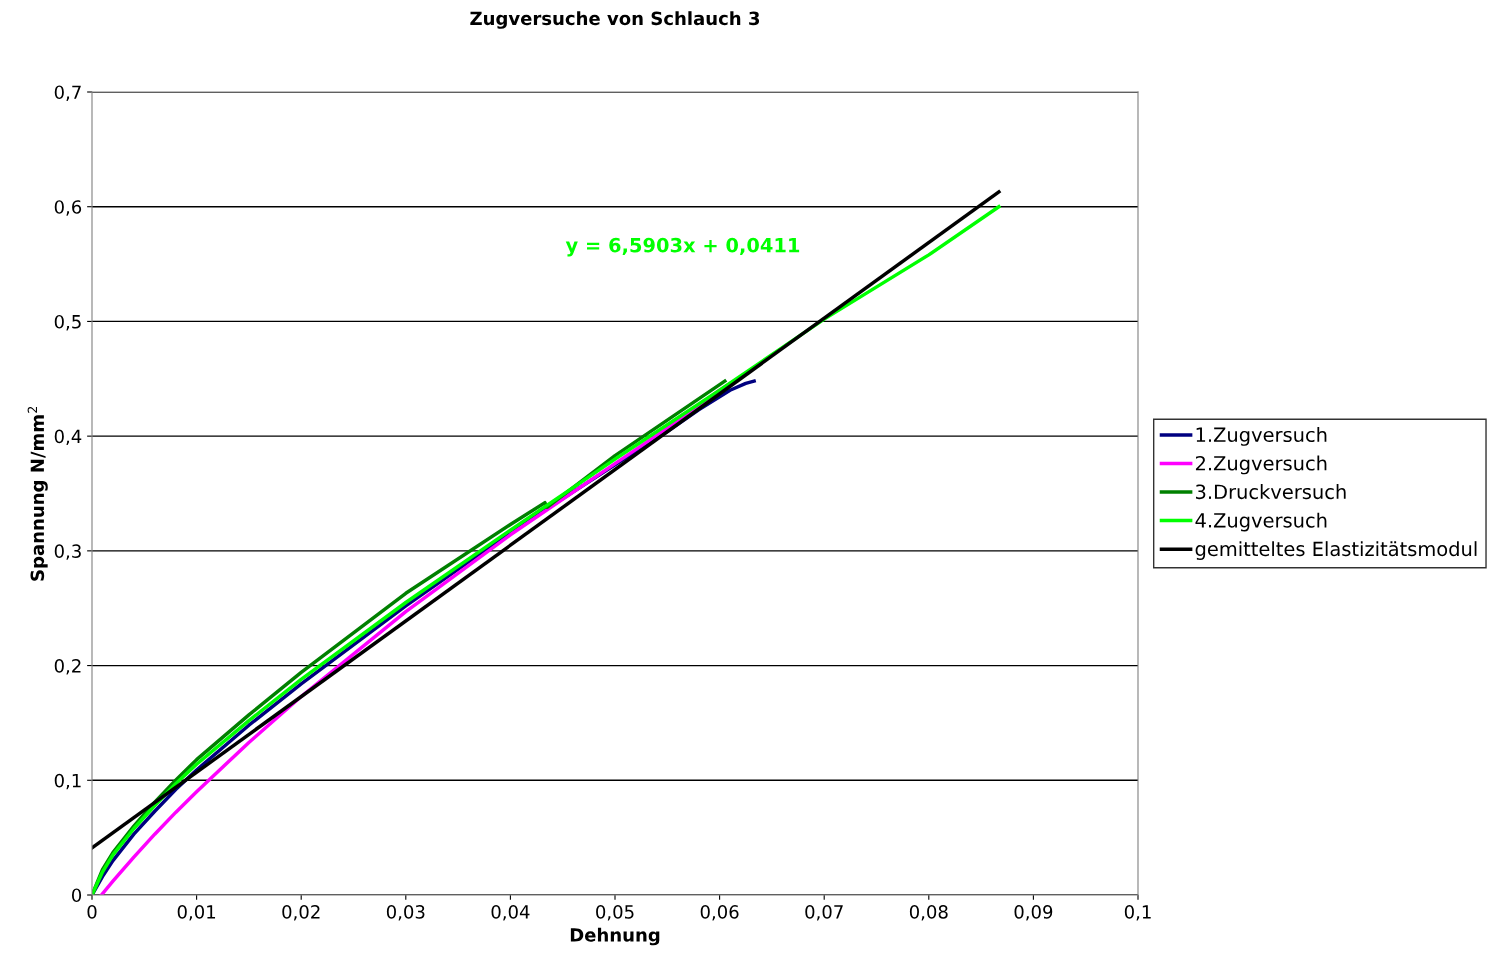 The height and width of the screenshot is (980, 1501). Describe the element at coordinates (67, 552) in the screenshot. I see `y-tick-label: 0,3` at that location.